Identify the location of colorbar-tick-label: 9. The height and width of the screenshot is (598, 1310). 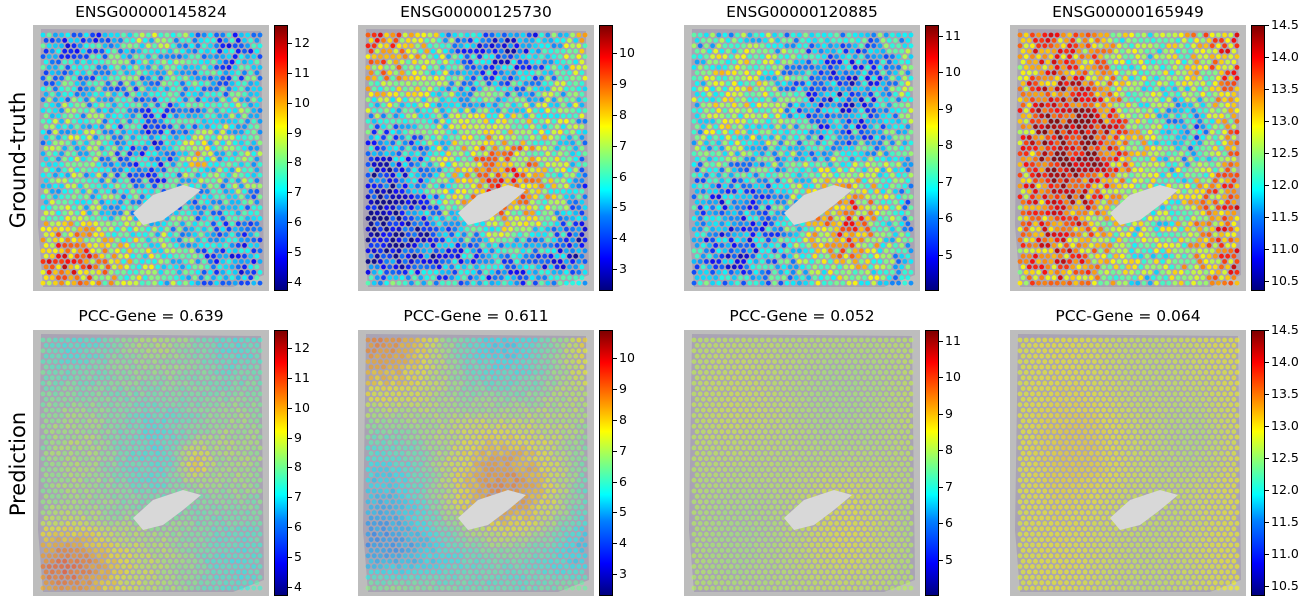
(298, 132).